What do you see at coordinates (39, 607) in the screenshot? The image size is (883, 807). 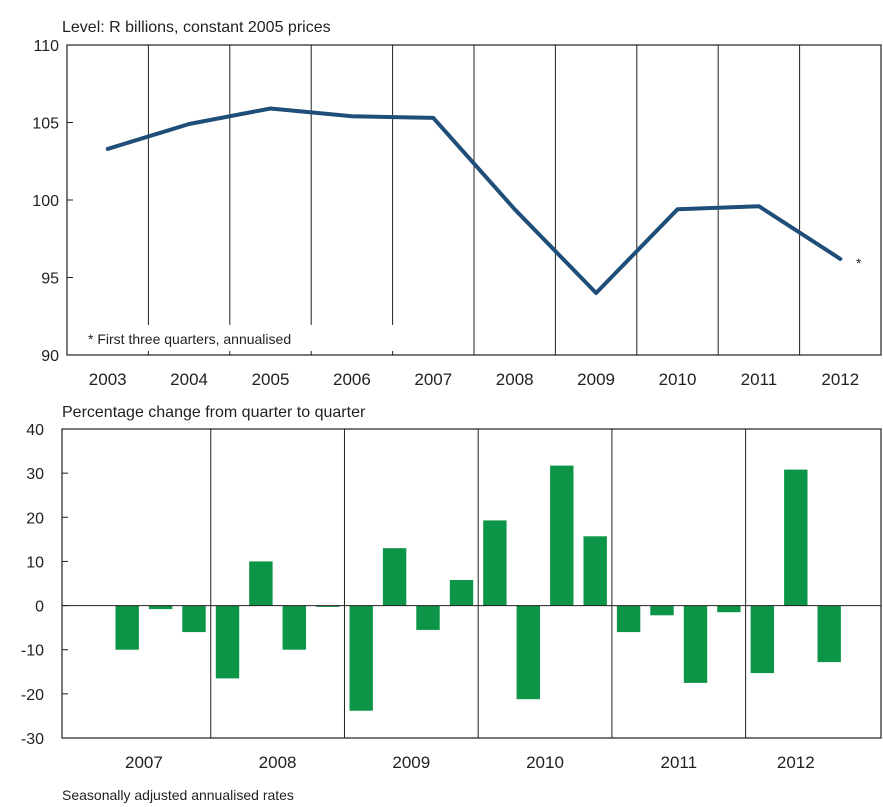 I see `bar-y-tick-label: 0` at bounding box center [39, 607].